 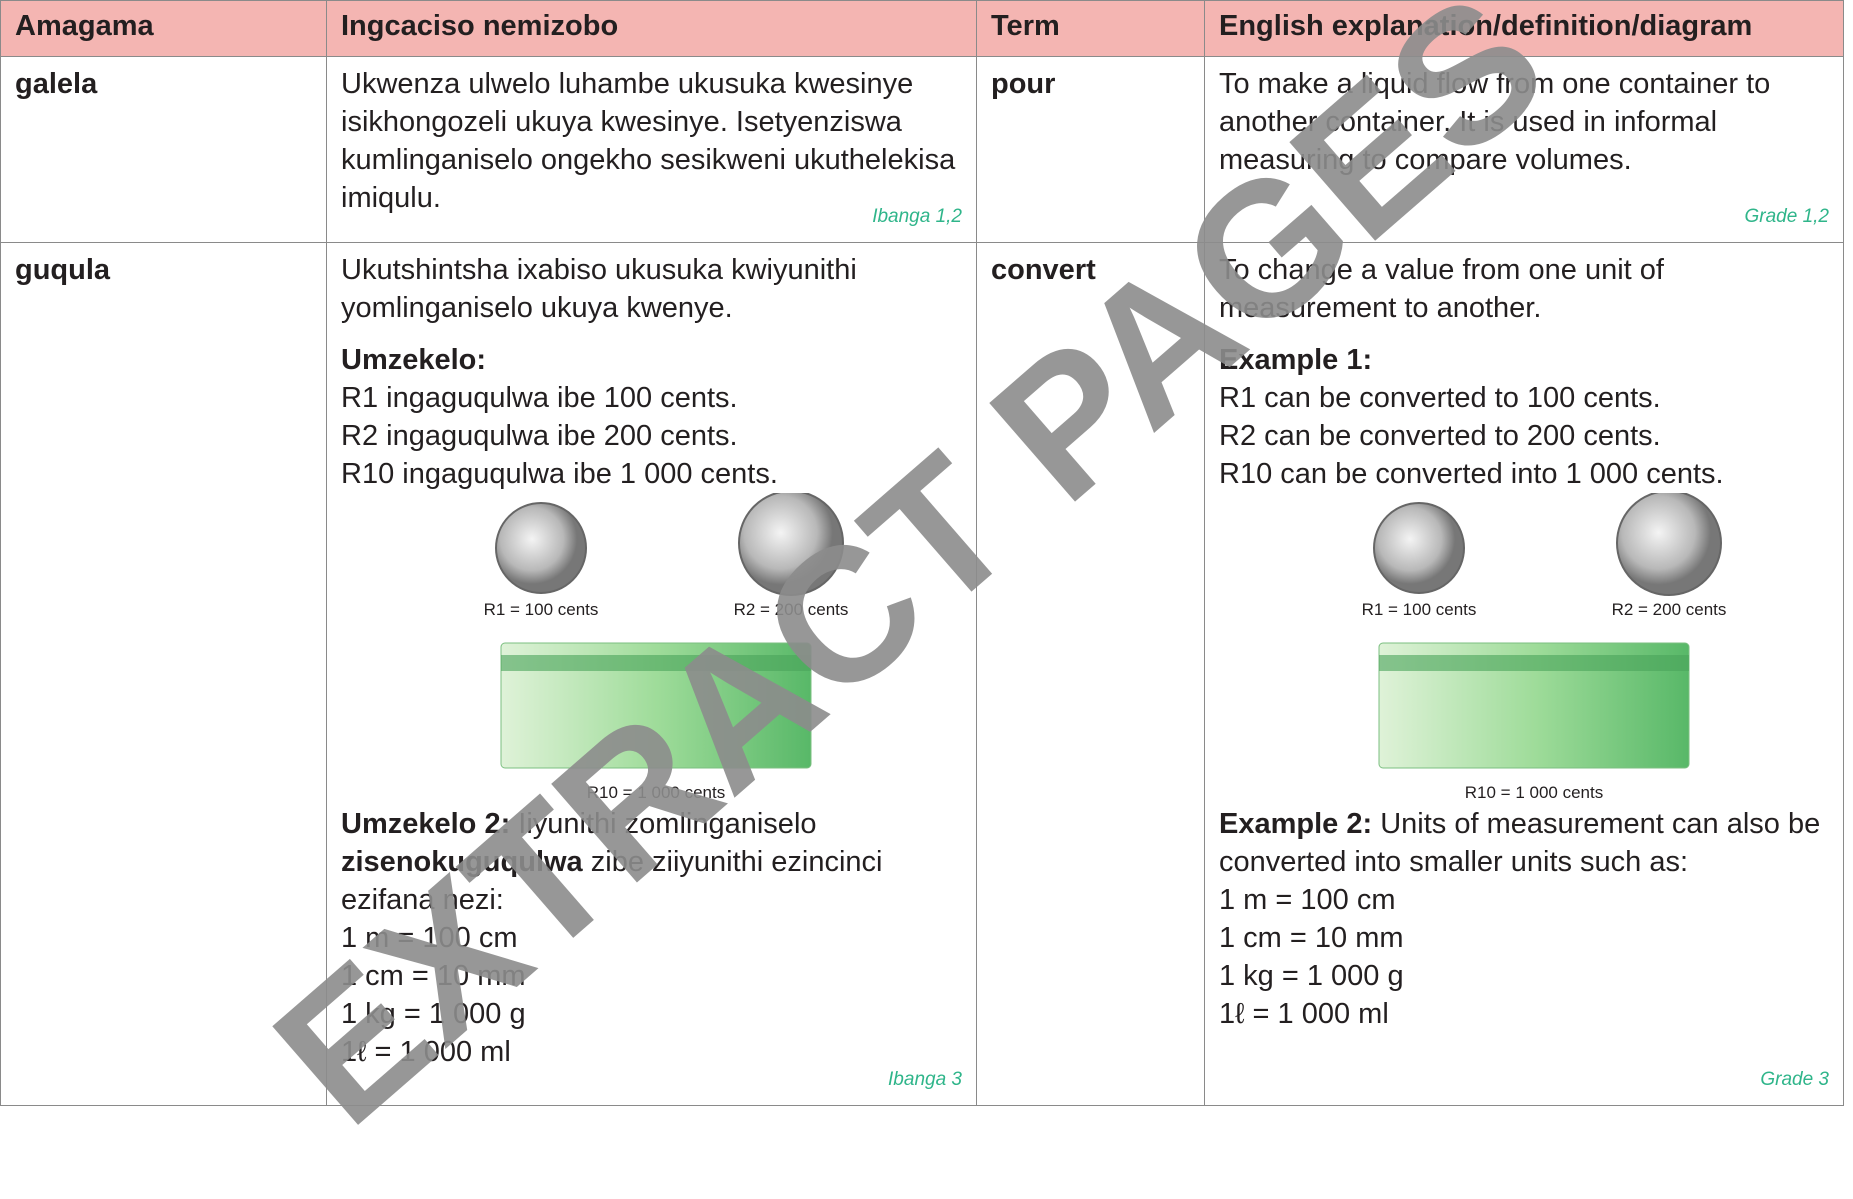 I want to click on grade: Ibanga 3, so click(x=925, y=1079).